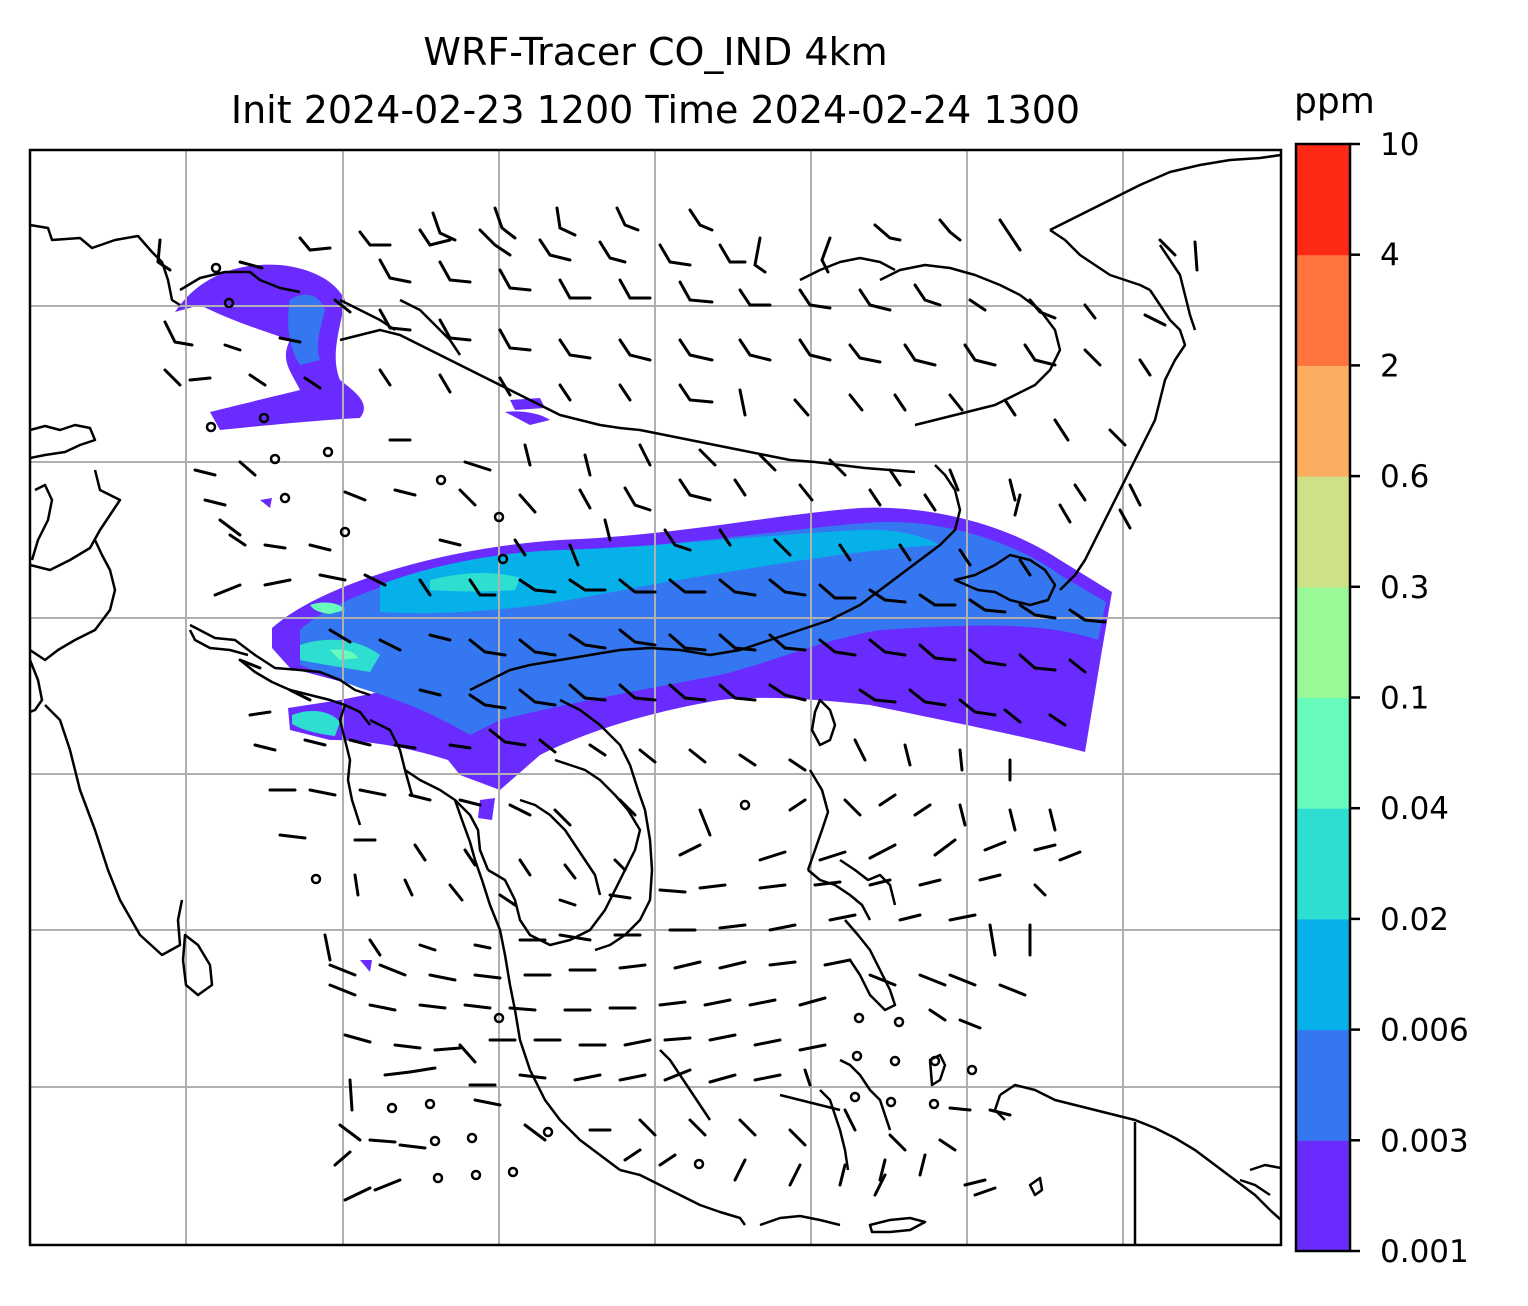  What do you see at coordinates (1424, 1141) in the screenshot?
I see `colorbar-tick-label: 0.003` at bounding box center [1424, 1141].